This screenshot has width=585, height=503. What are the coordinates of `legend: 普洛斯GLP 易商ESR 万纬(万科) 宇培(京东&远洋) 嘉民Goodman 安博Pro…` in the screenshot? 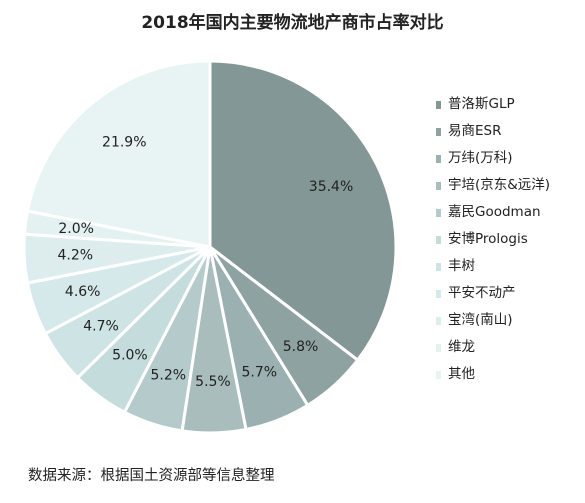 It's located at (493, 239).